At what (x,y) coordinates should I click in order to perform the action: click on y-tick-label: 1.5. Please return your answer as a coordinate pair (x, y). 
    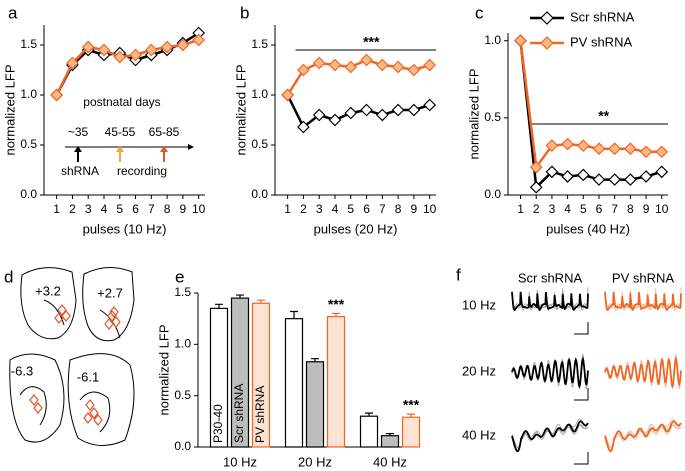
    Looking at the image, I should click on (259, 44).